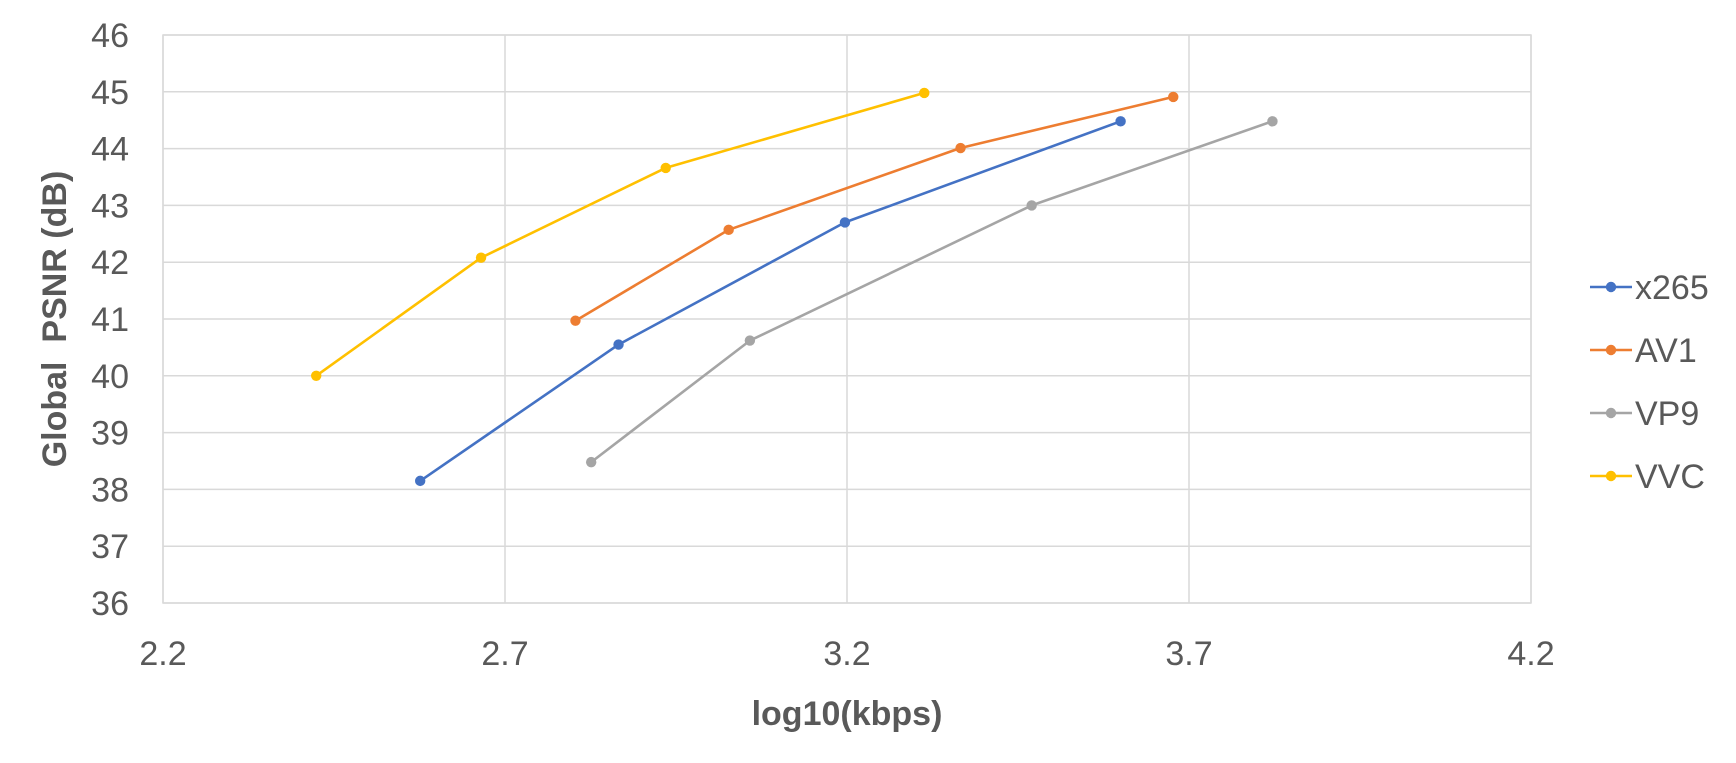 The width and height of the screenshot is (1736, 763). I want to click on legend-label: VVC, so click(1670, 477).